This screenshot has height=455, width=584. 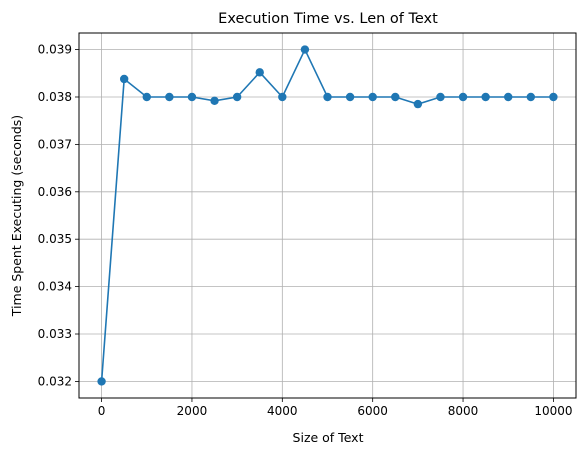 What do you see at coordinates (192, 411) in the screenshot?
I see `x-tick-label: 2000` at bounding box center [192, 411].